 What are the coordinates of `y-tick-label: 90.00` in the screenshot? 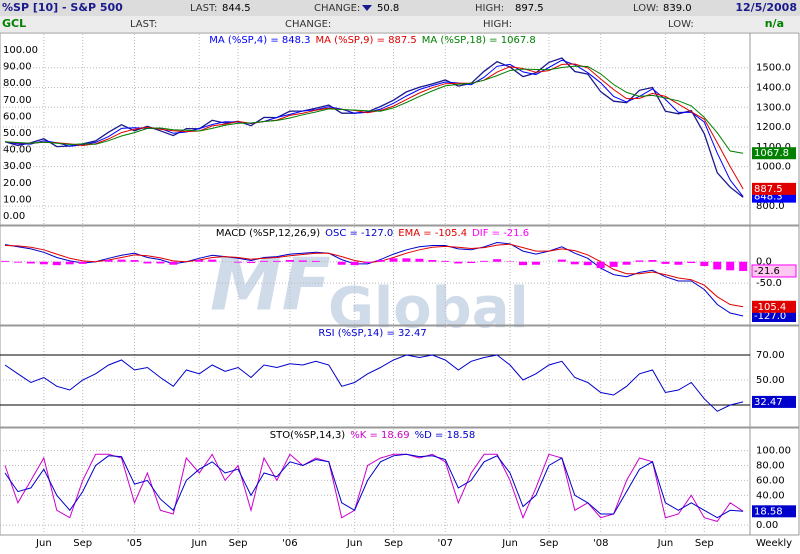 It's located at (17, 67).